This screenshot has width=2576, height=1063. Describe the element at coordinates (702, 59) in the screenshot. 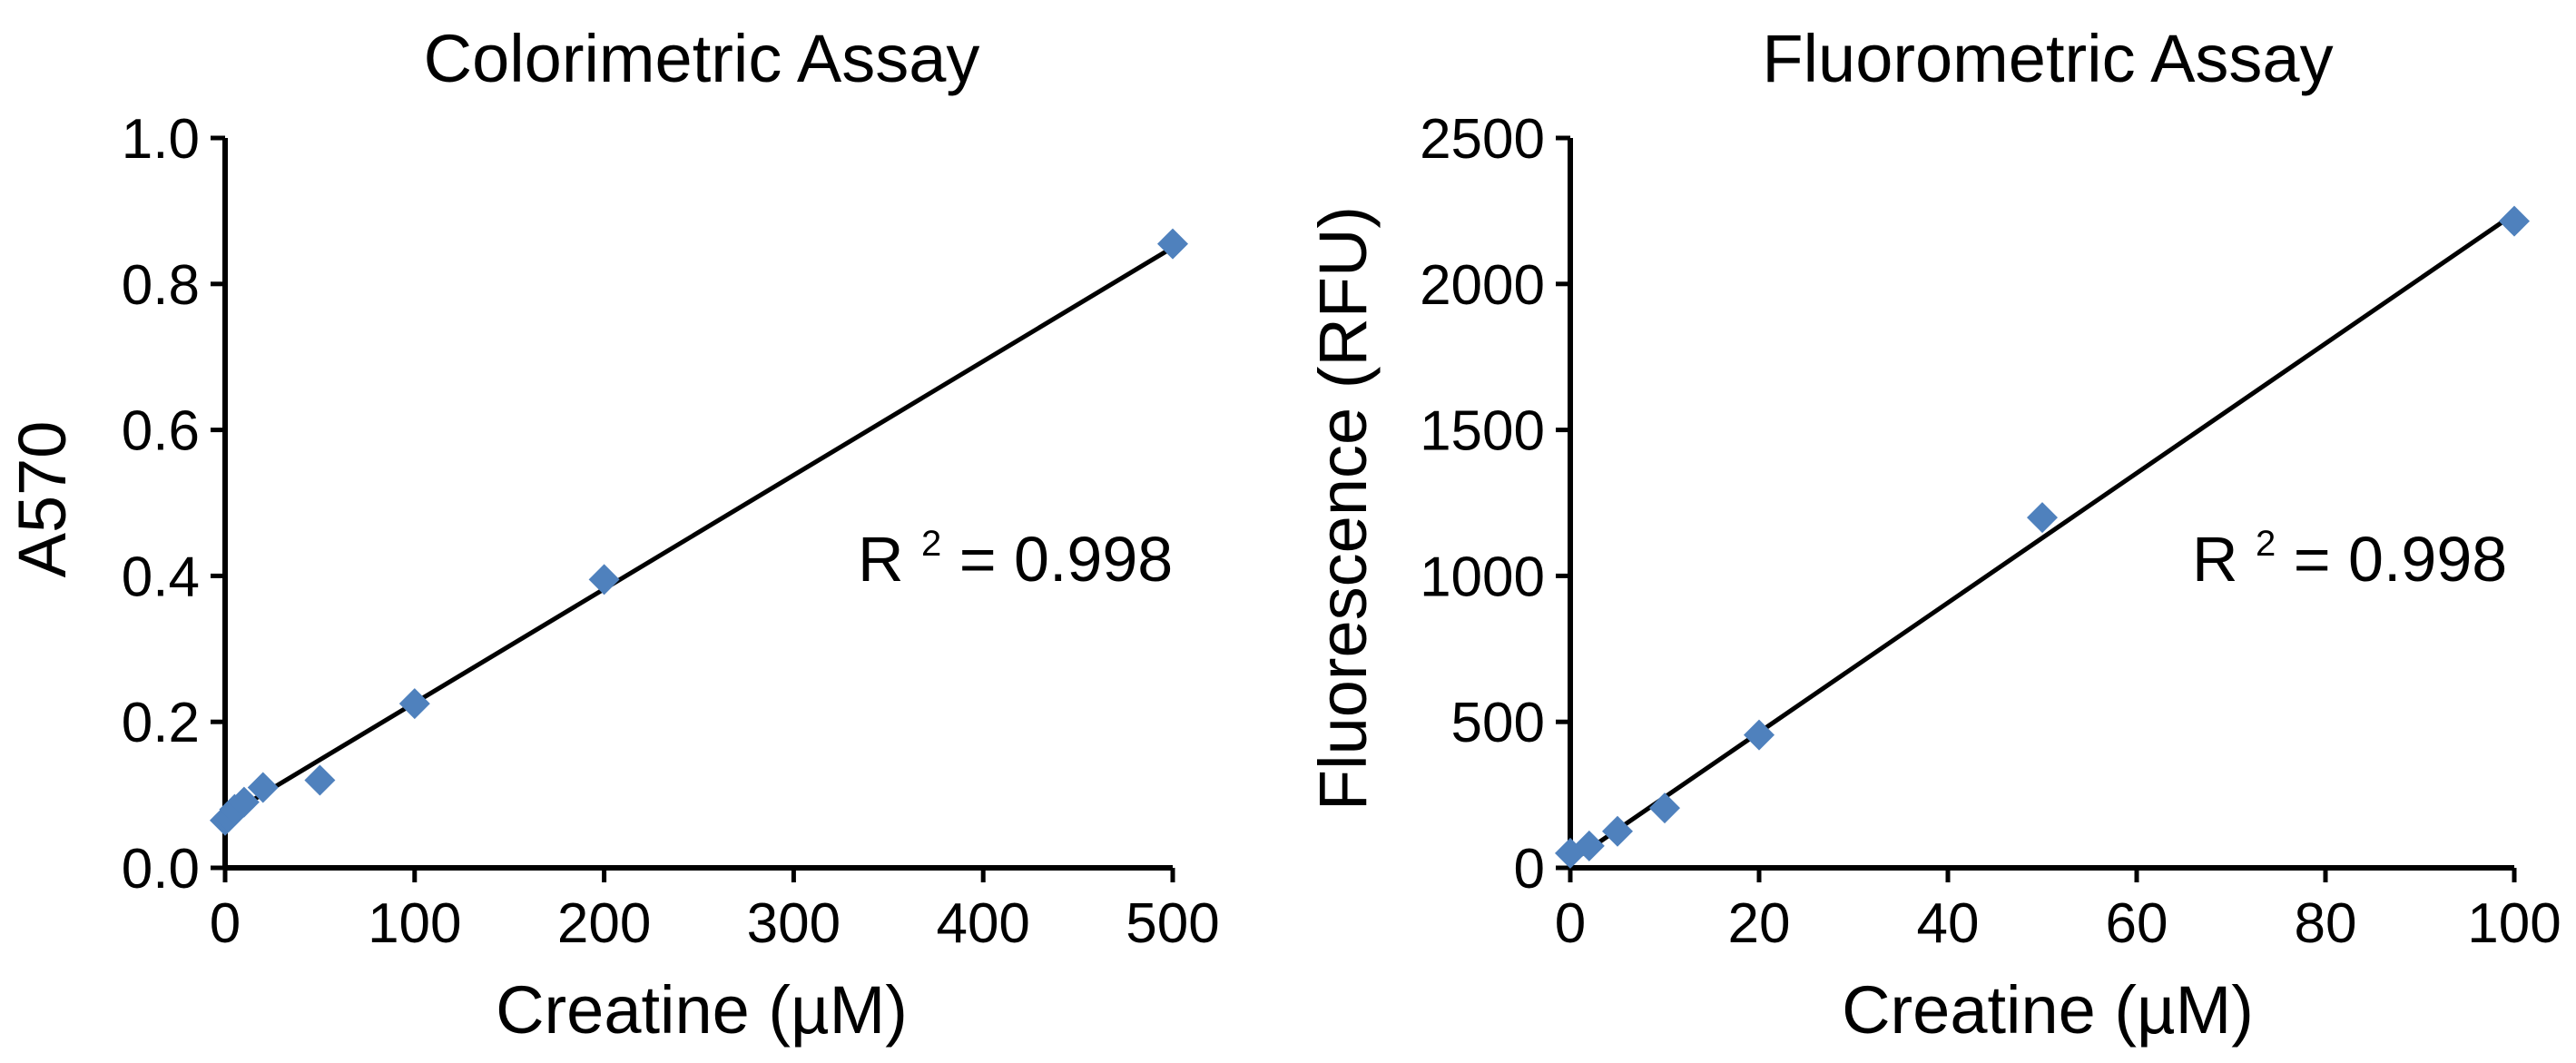

I see `chart-title: Colorimetric Assay` at that location.